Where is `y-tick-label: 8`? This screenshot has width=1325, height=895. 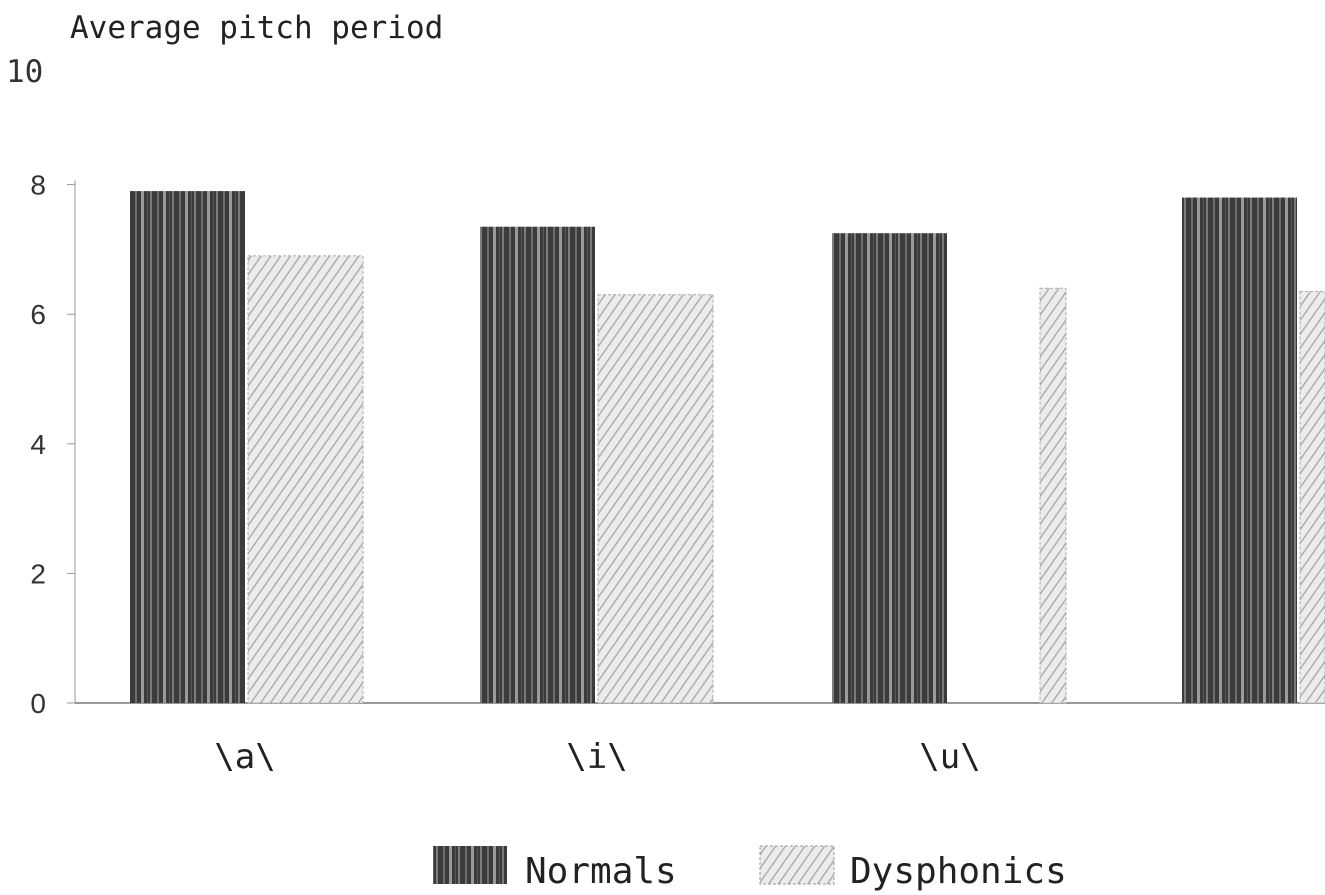
y-tick-label: 8 is located at coordinates (38, 185).